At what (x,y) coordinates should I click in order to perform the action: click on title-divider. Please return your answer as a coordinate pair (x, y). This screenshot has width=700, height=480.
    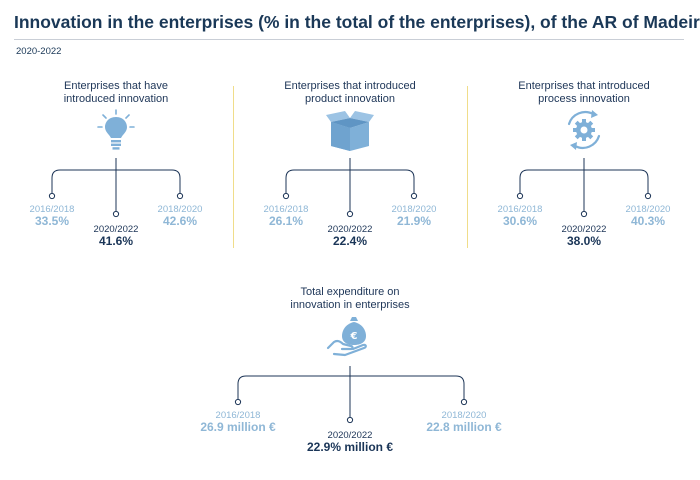
    Looking at the image, I should click on (349, 39).